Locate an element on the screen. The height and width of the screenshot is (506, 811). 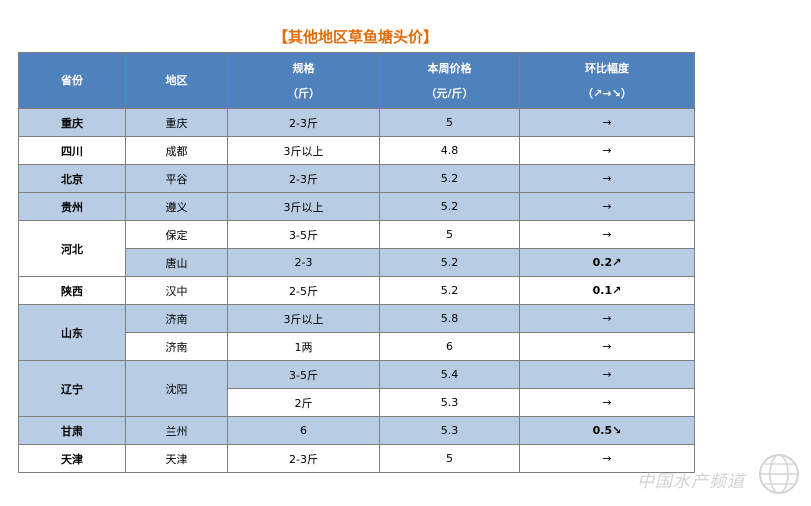
table-row: 山东 济南 3斤以上 5.8 → is located at coordinates (356, 332).